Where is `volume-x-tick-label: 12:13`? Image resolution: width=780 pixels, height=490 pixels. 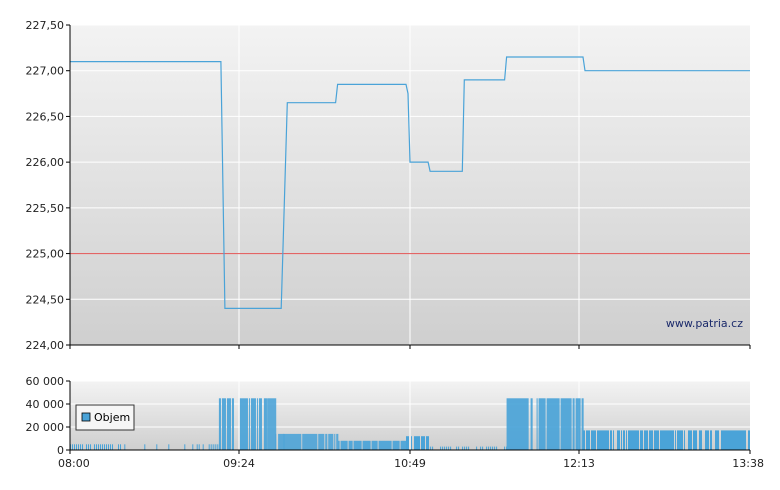 volume-x-tick-label: 12:13 is located at coordinates (579, 463).